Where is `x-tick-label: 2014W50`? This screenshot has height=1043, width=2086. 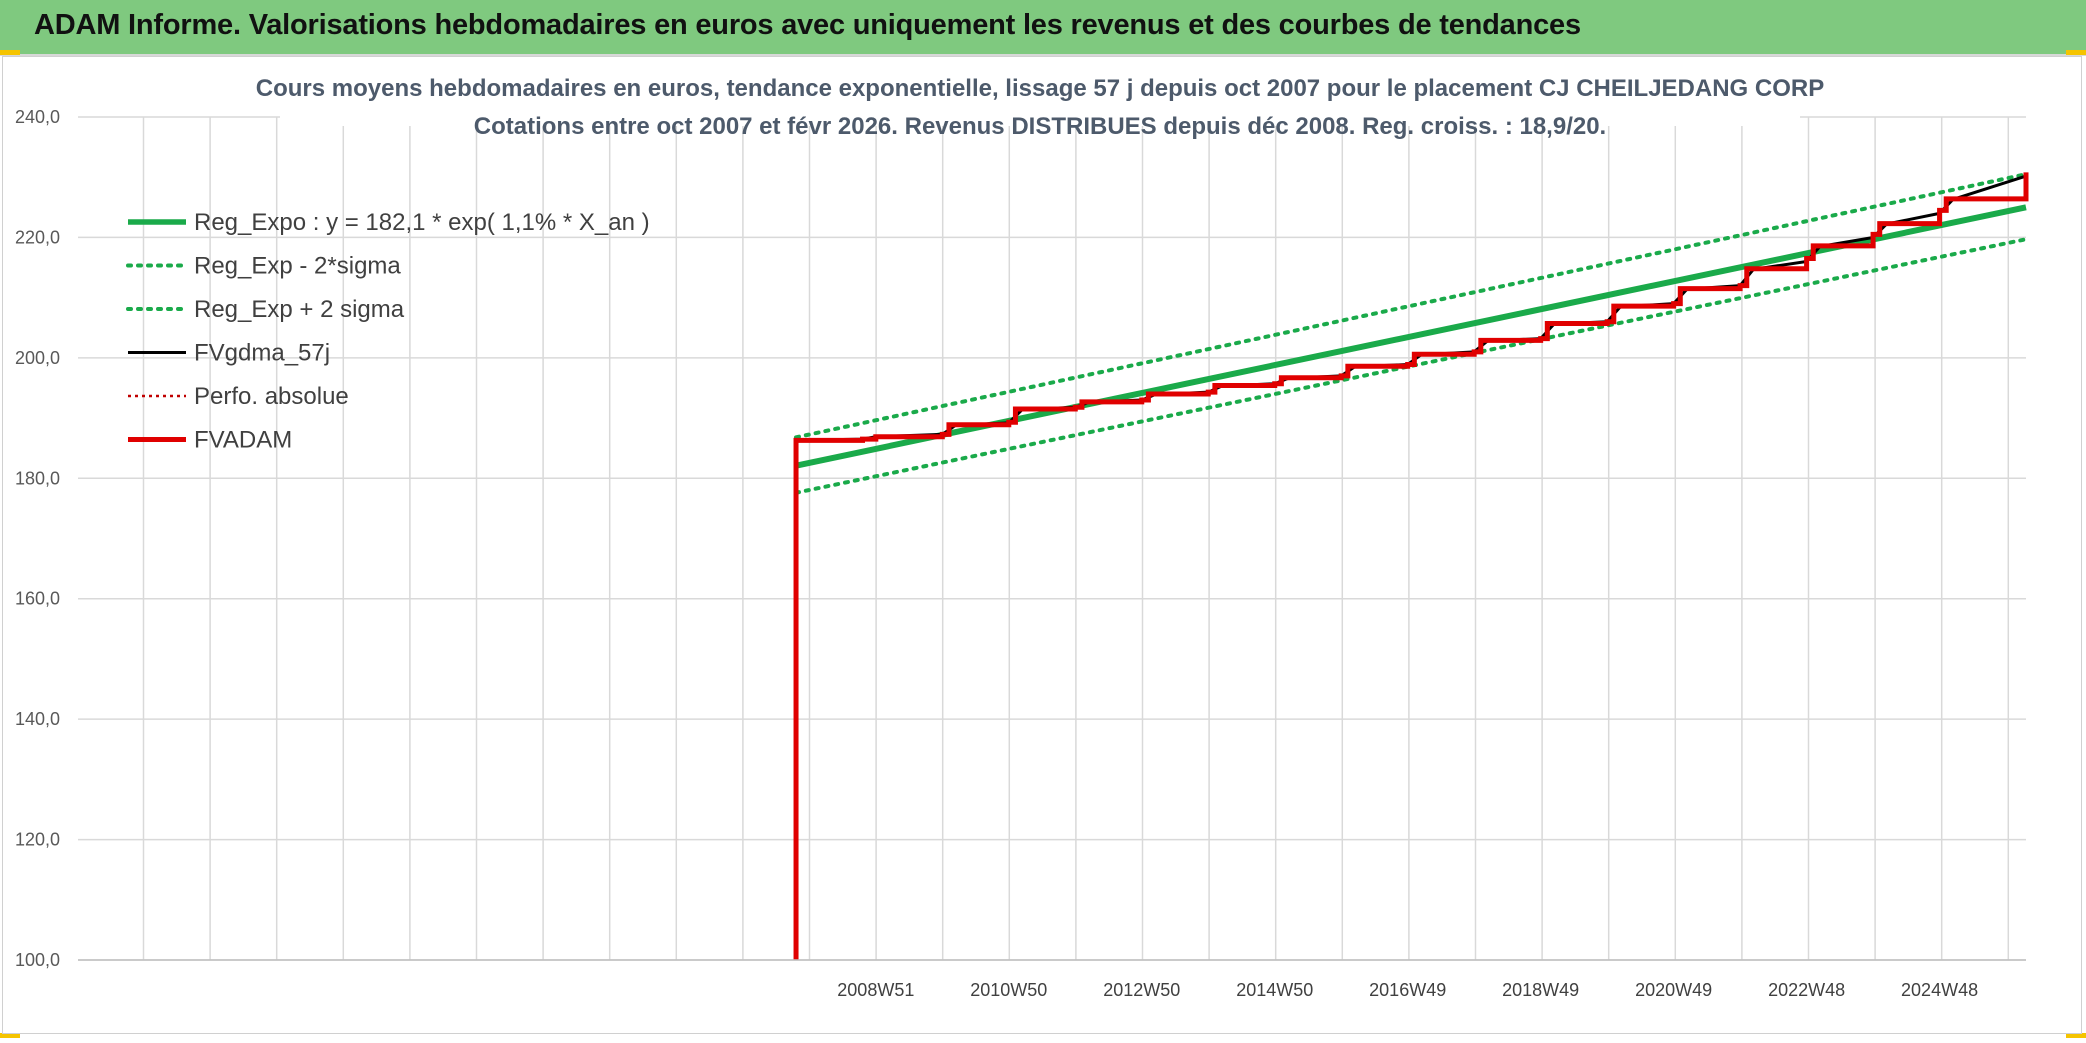 x-tick-label: 2014W50 is located at coordinates (1274, 990).